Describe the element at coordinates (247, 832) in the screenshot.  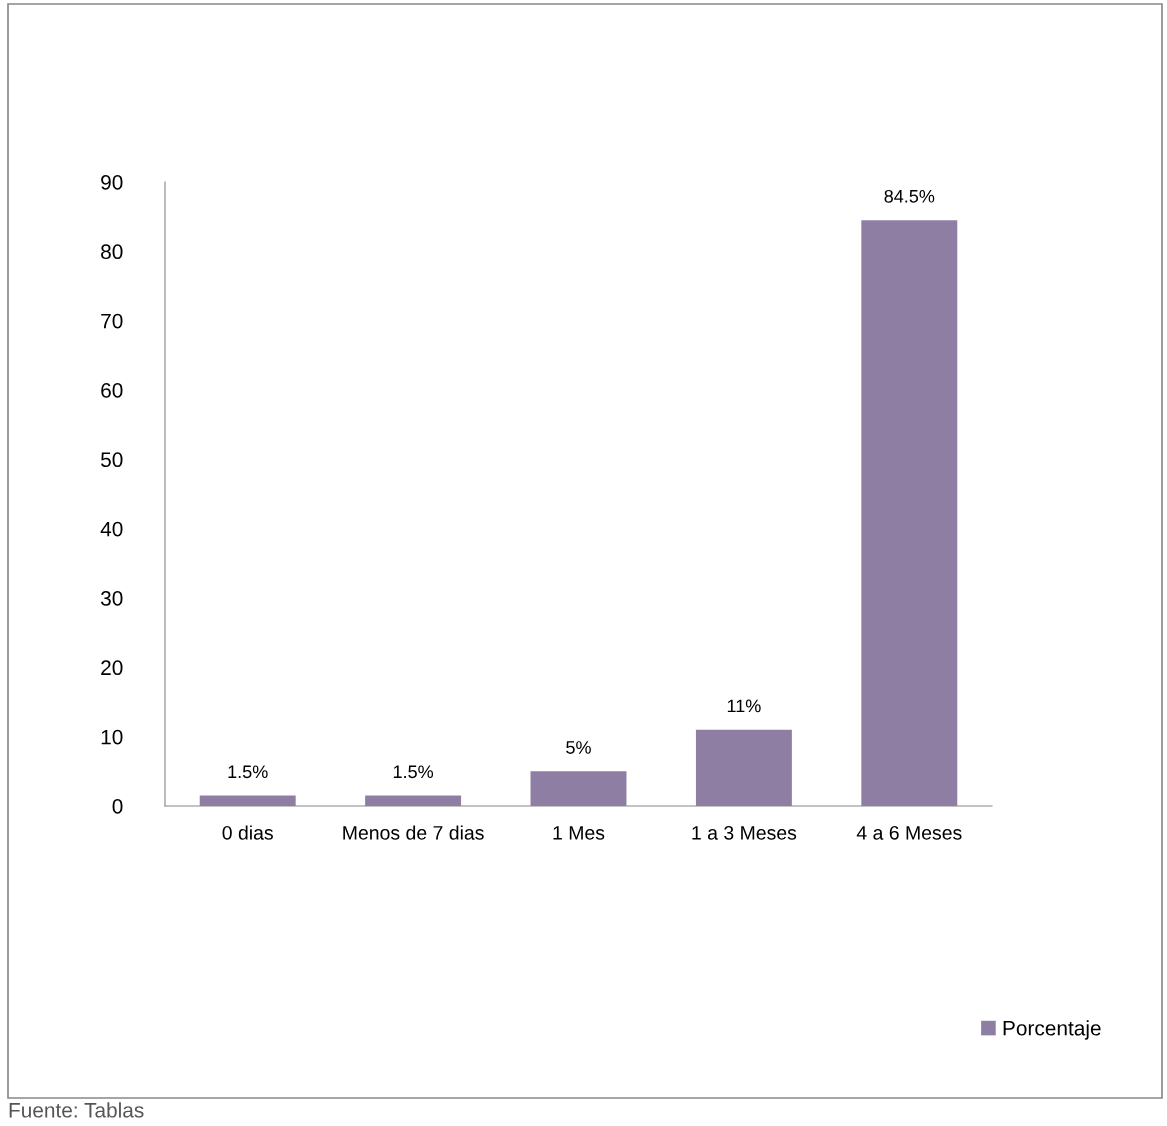
I see `x-tick-label: 0 dias` at that location.